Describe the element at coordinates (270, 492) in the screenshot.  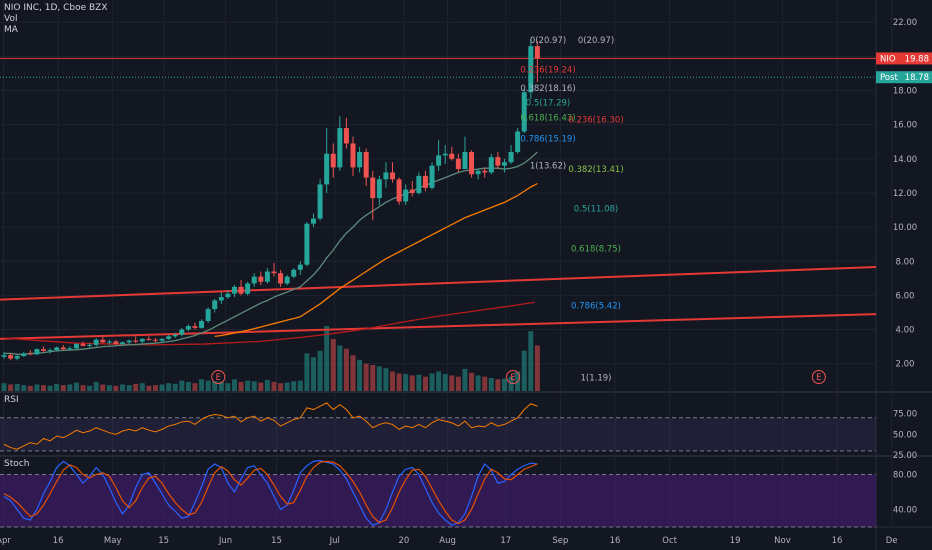
I see `stoch-k-line` at that location.